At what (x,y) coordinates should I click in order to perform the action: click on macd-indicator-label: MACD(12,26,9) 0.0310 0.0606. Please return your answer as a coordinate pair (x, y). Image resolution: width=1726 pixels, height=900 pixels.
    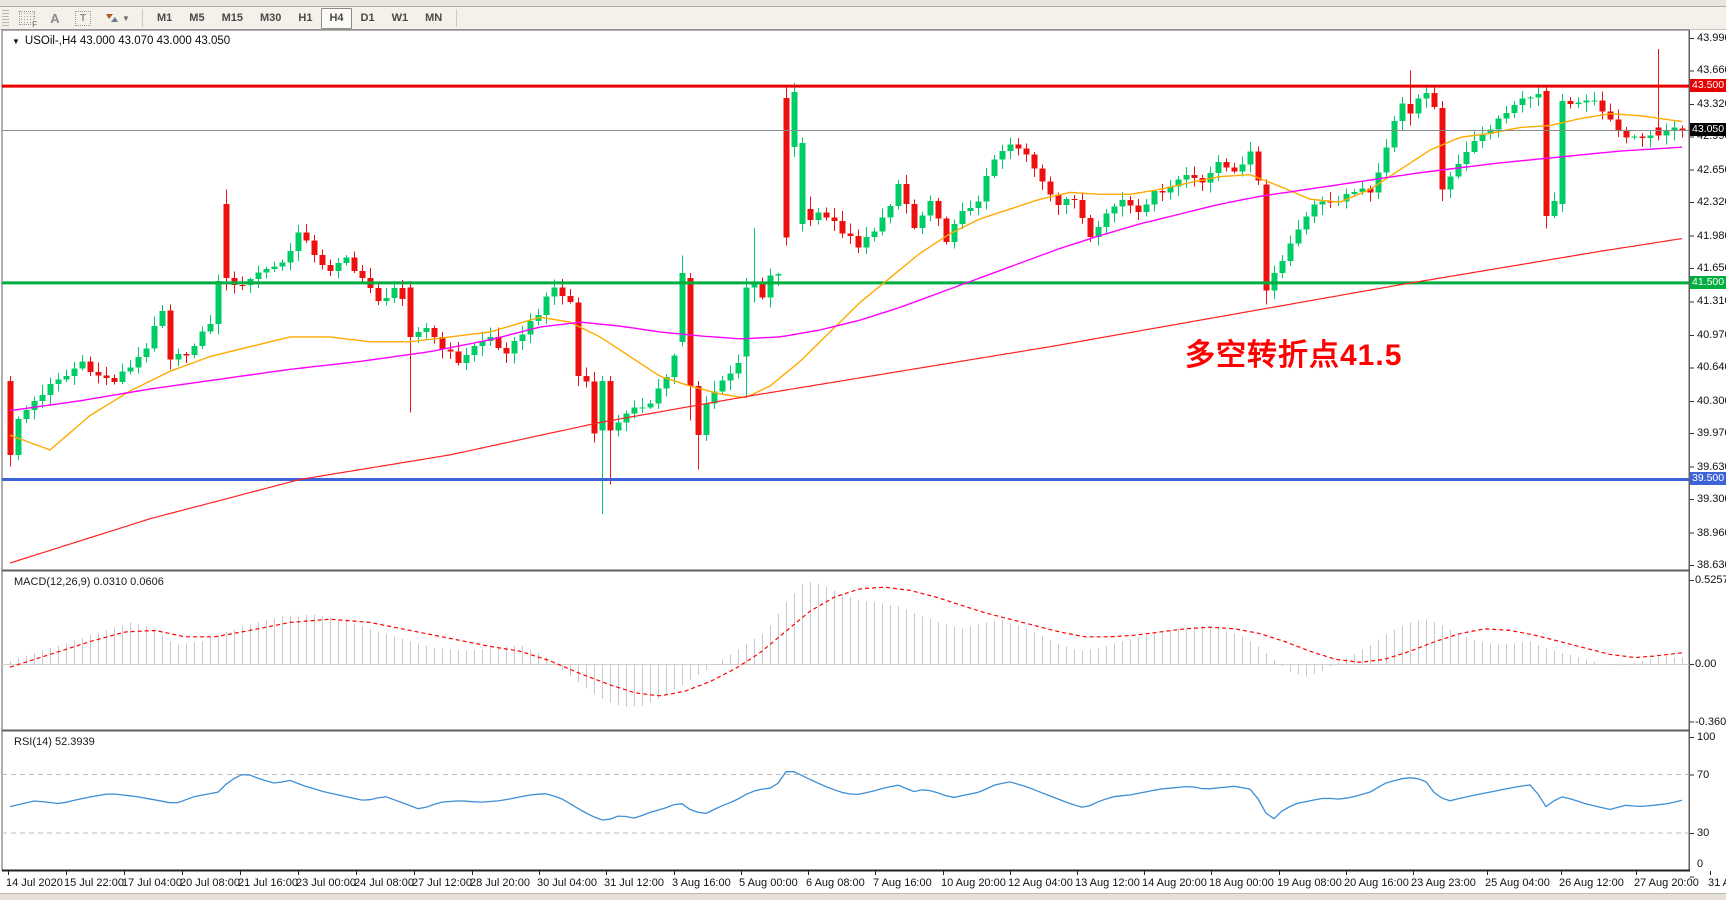
    Looking at the image, I should click on (89, 582).